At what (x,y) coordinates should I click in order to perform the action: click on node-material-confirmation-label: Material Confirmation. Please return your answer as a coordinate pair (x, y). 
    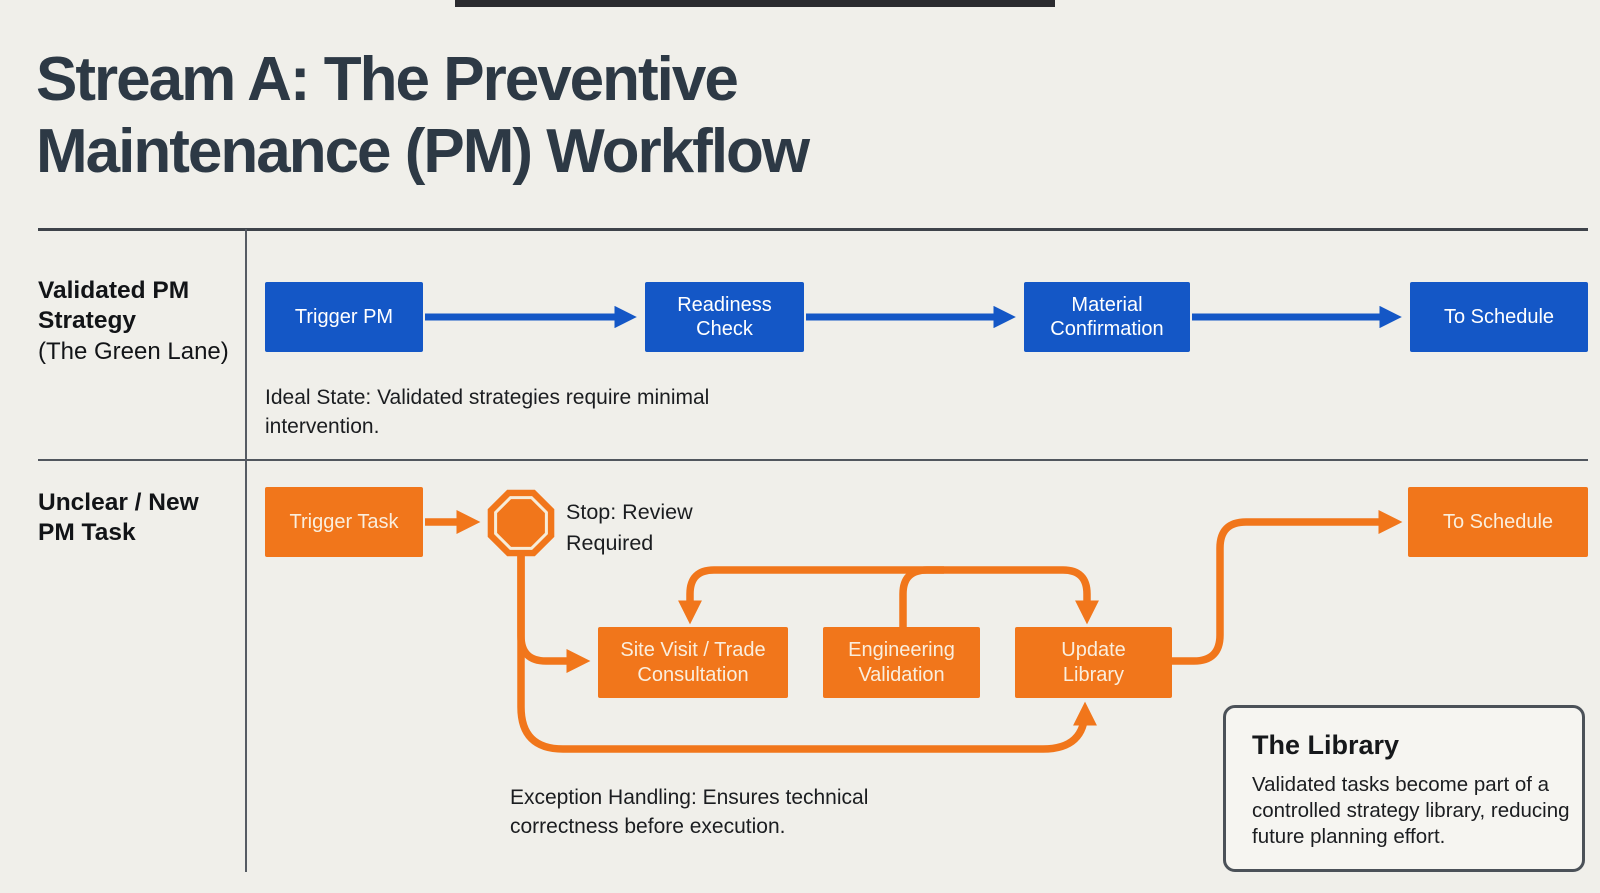
    Looking at the image, I should click on (1107, 316).